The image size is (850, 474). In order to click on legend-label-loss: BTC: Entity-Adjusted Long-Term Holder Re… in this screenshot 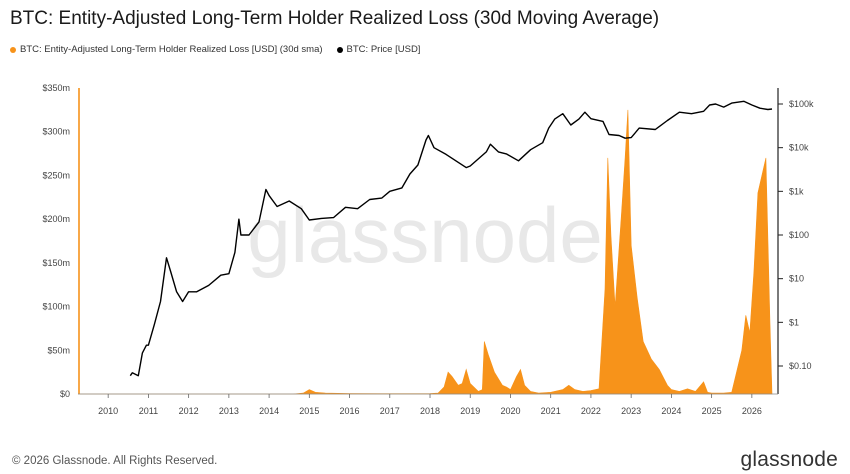, I will do `click(171, 49)`.